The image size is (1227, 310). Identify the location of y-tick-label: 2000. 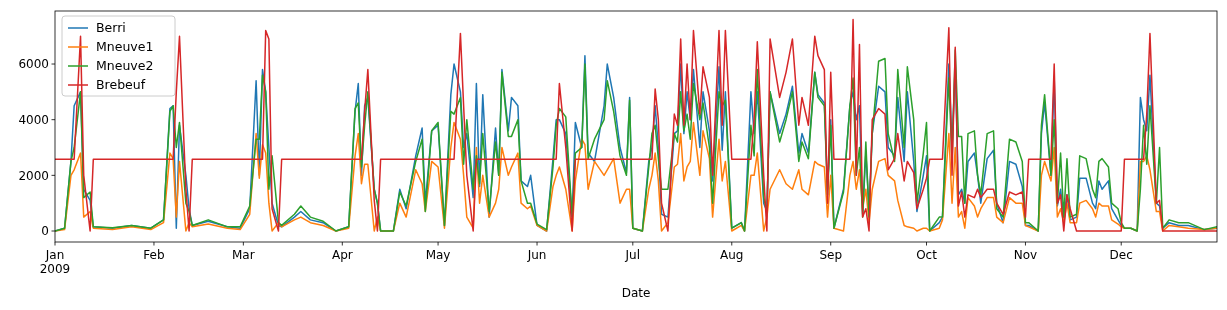
(33, 175).